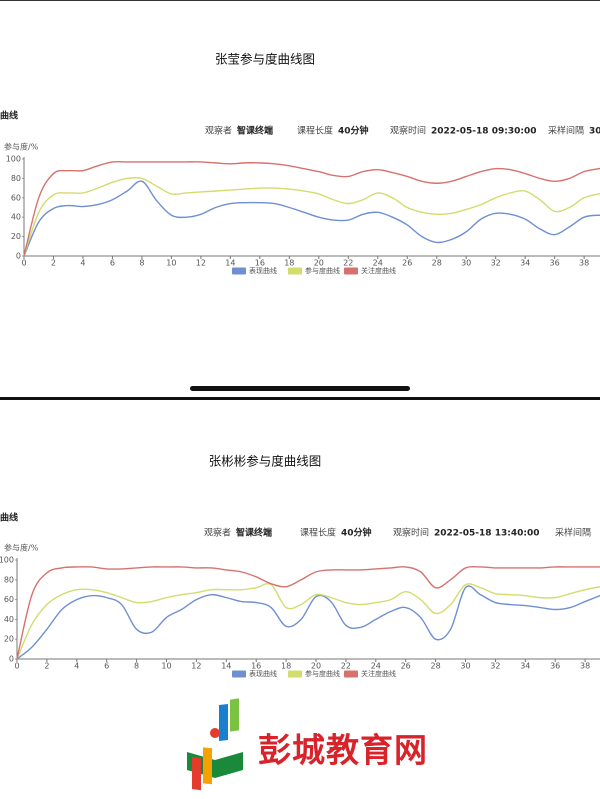  What do you see at coordinates (300, 398) in the screenshot?
I see `separator` at bounding box center [300, 398].